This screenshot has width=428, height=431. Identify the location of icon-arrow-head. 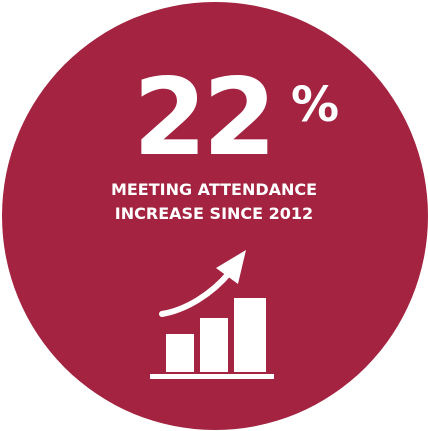
(231, 267).